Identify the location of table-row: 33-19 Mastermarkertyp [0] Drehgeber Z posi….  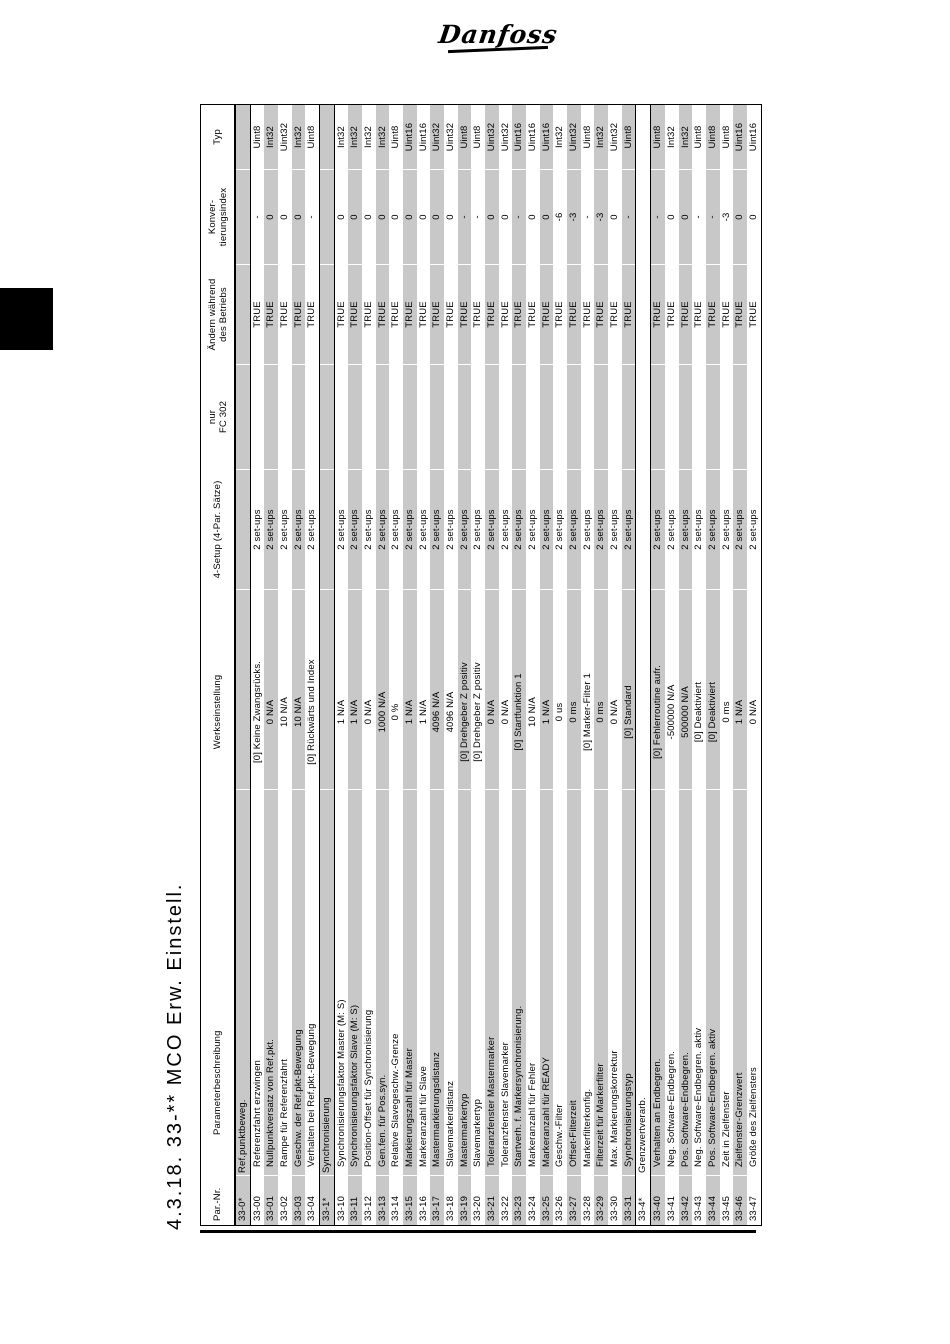
(464, 665).